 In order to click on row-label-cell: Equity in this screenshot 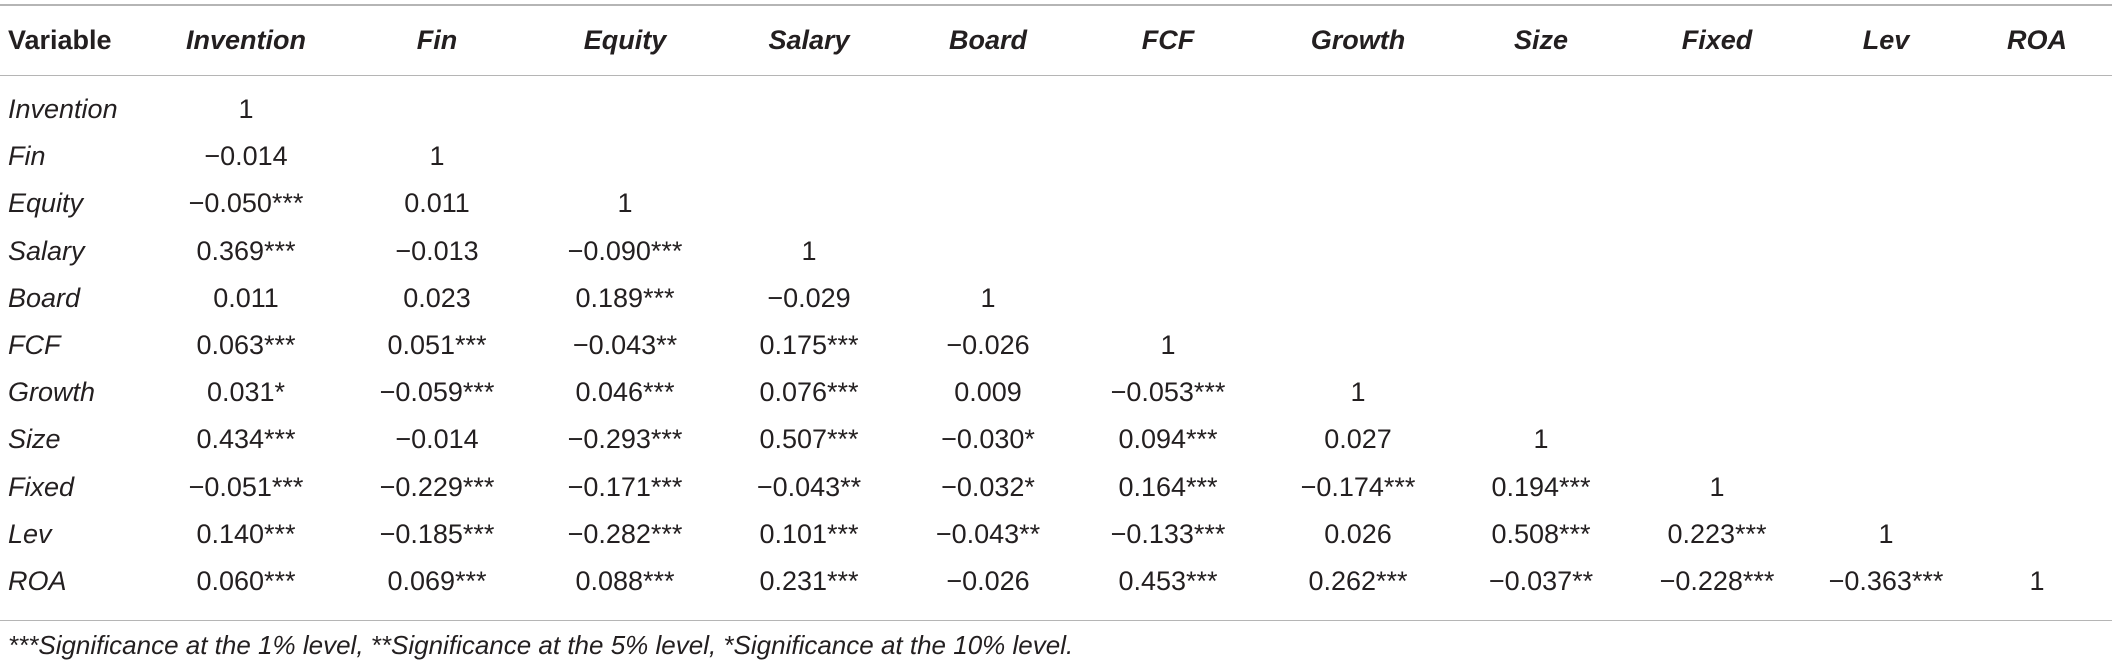, I will do `click(46, 203)`.